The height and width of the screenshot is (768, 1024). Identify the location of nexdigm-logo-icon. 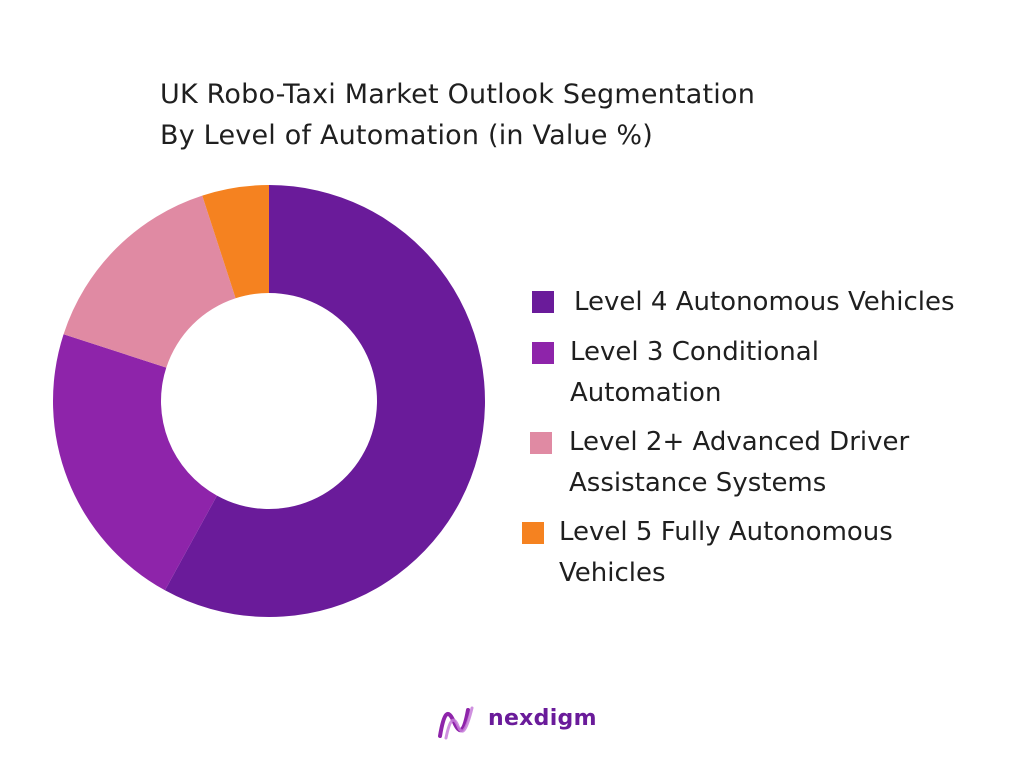
(456, 723).